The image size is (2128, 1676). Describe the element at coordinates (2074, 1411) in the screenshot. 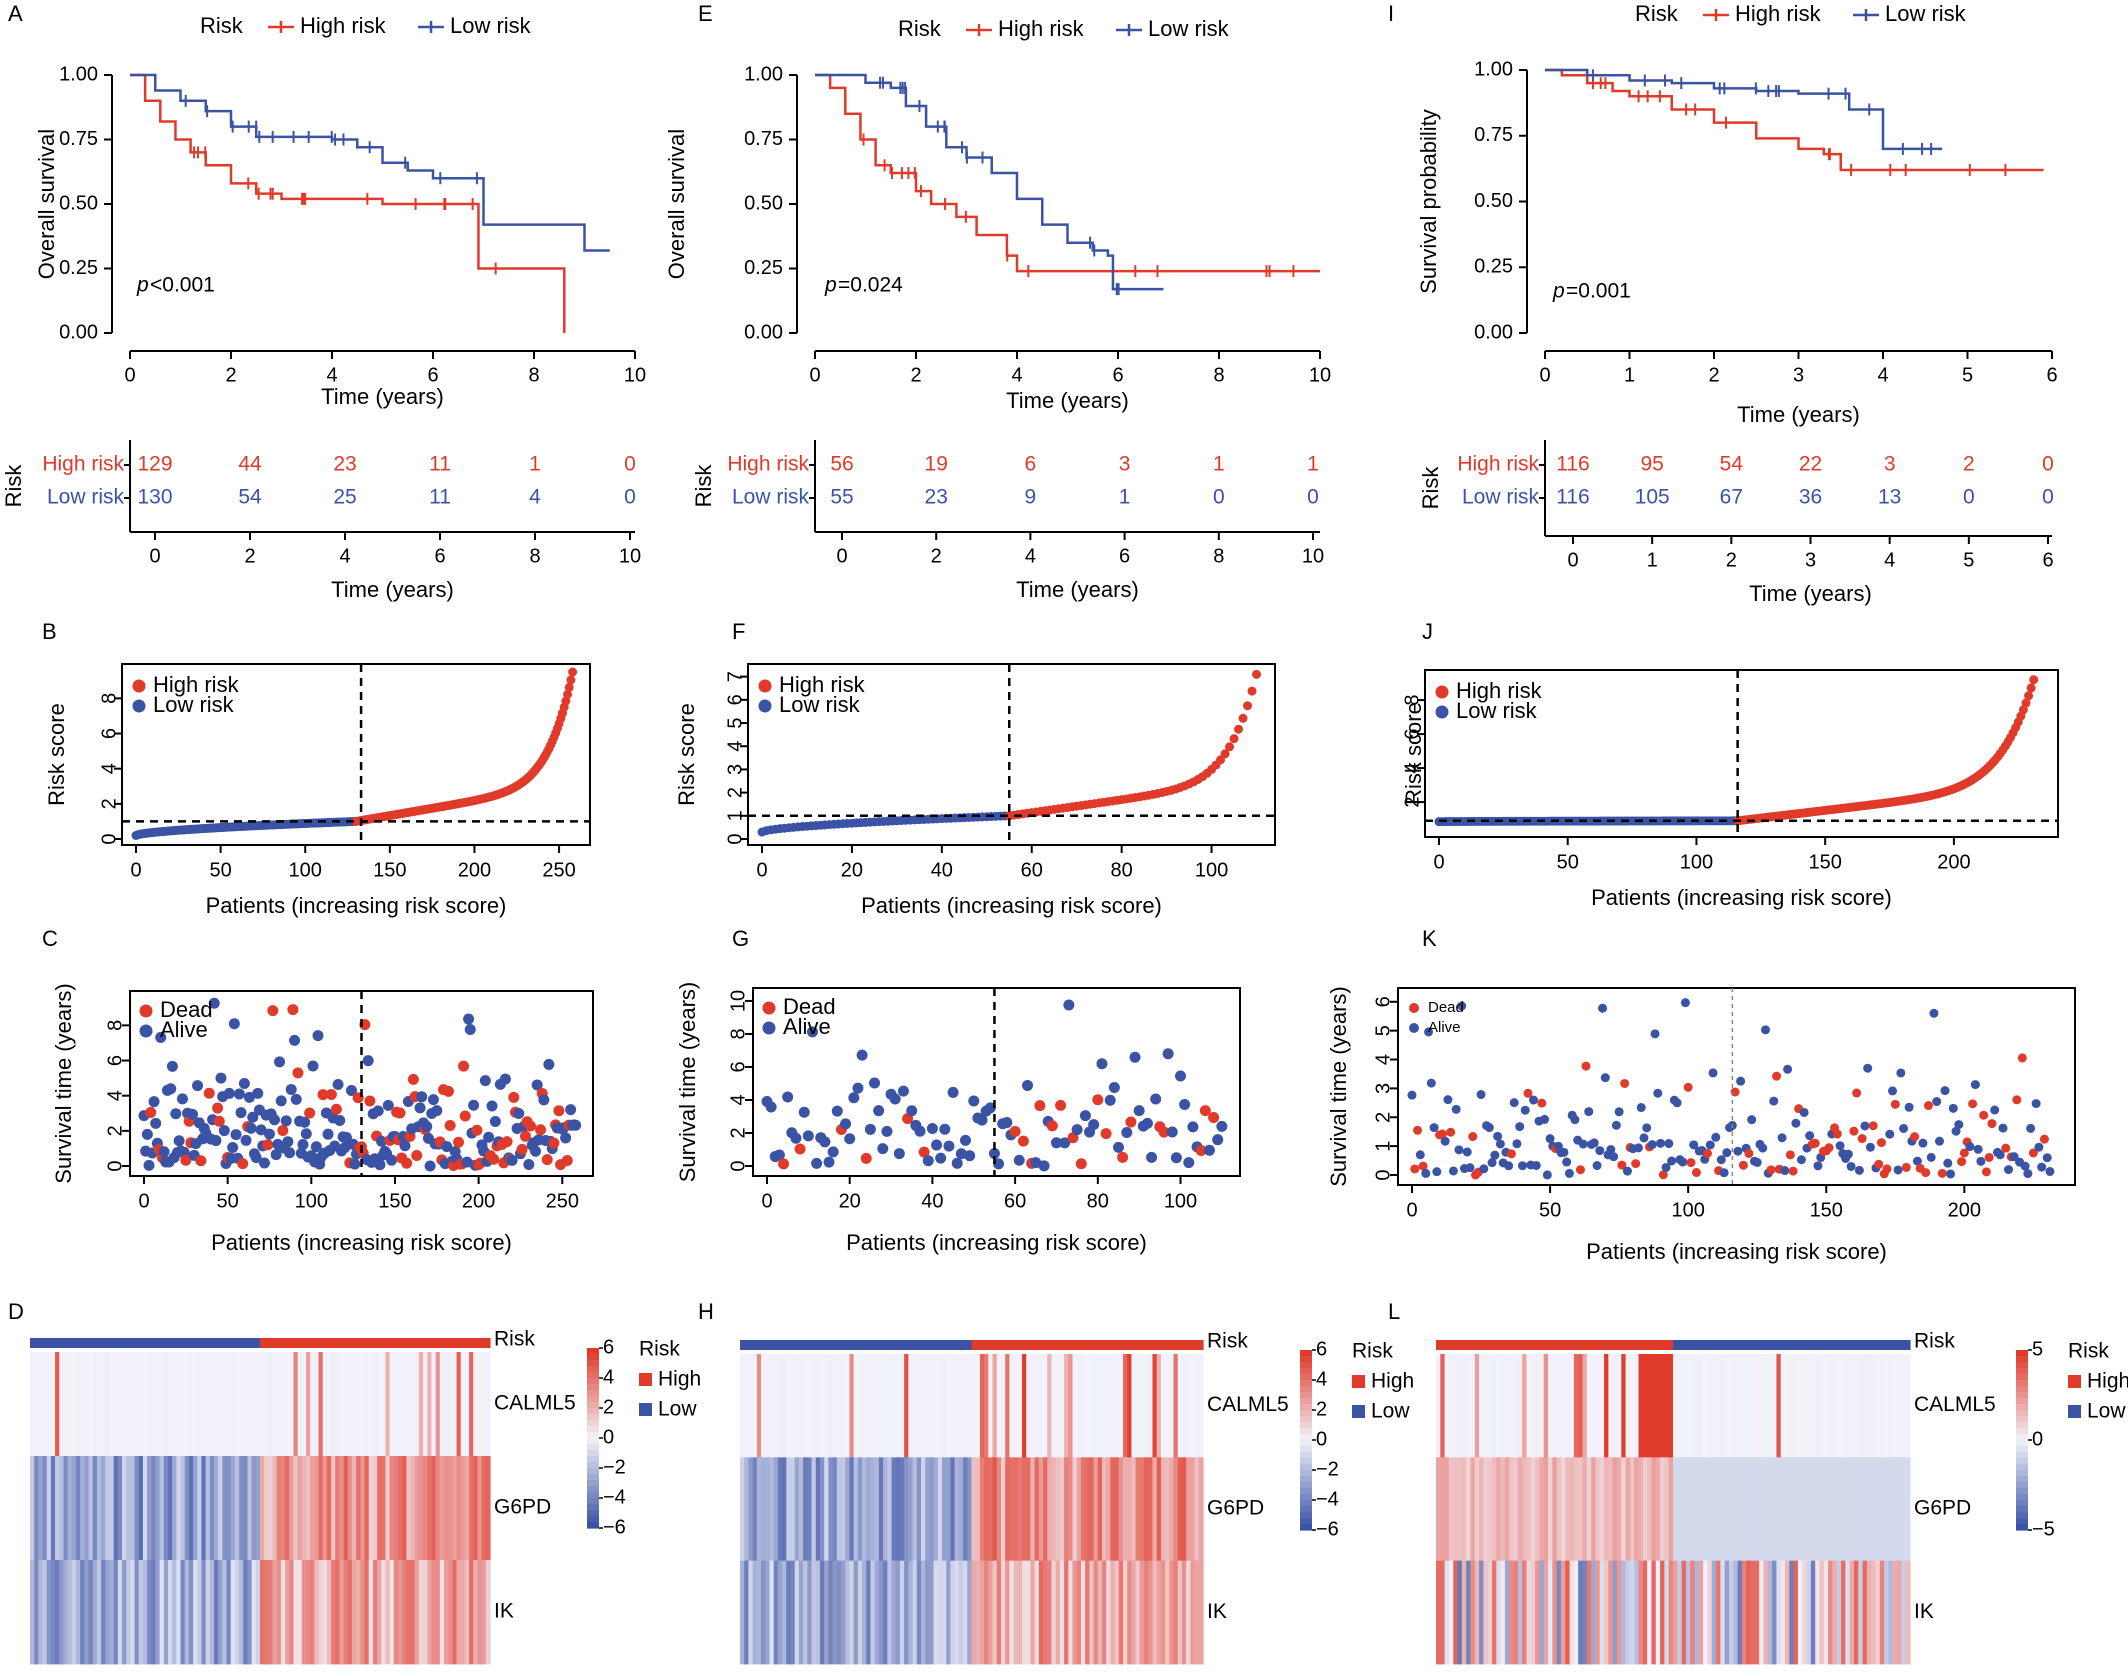

I see `legend-swatch` at that location.